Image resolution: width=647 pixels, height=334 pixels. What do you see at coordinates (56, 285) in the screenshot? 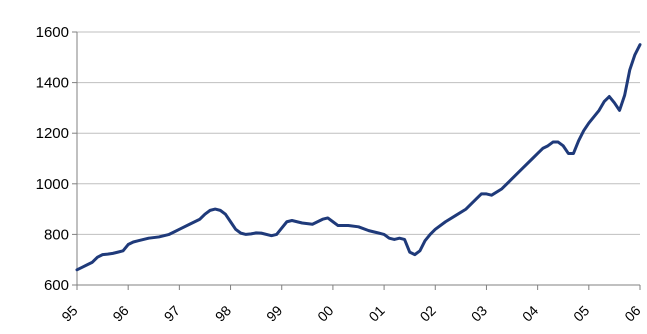
I see `y-tick-label: 600` at bounding box center [56, 285].